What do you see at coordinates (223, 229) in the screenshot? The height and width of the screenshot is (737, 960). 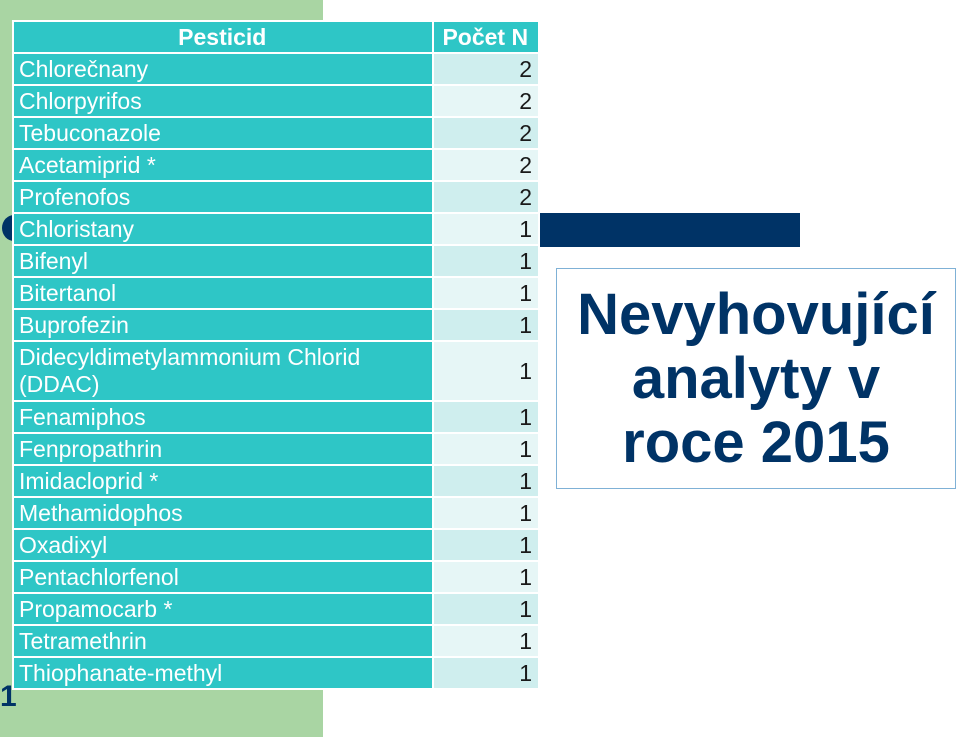 I see `pesticide-name-cell: Chloristany` at bounding box center [223, 229].